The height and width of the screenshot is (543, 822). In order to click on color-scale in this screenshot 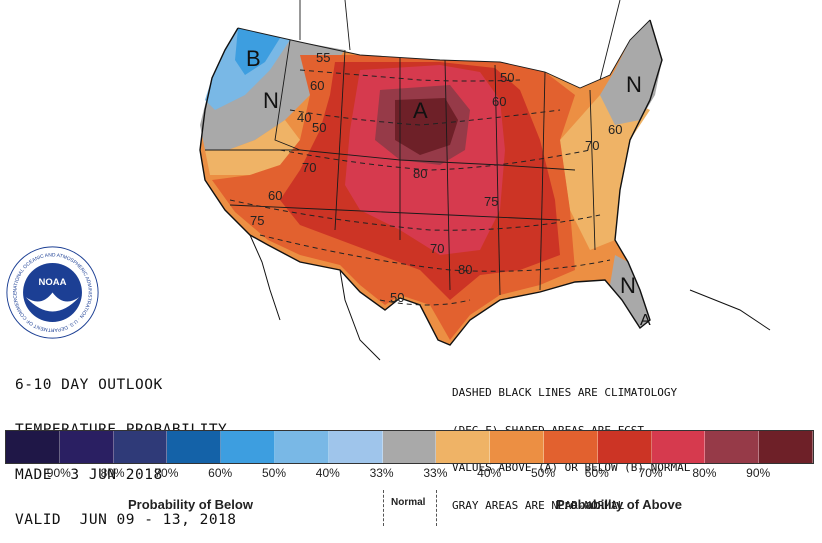, I will do `click(409, 447)`.